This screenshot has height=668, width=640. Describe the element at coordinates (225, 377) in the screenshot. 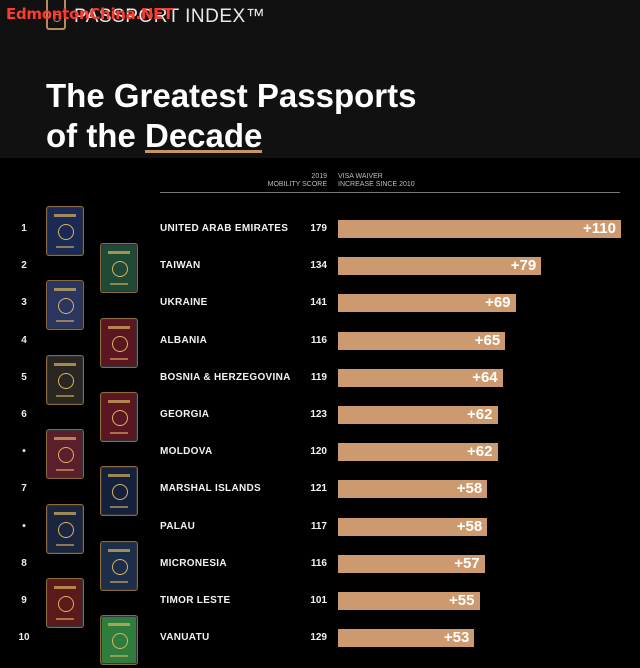

I see `country-label: BOSNIA & HERZEGOVINA` at that location.